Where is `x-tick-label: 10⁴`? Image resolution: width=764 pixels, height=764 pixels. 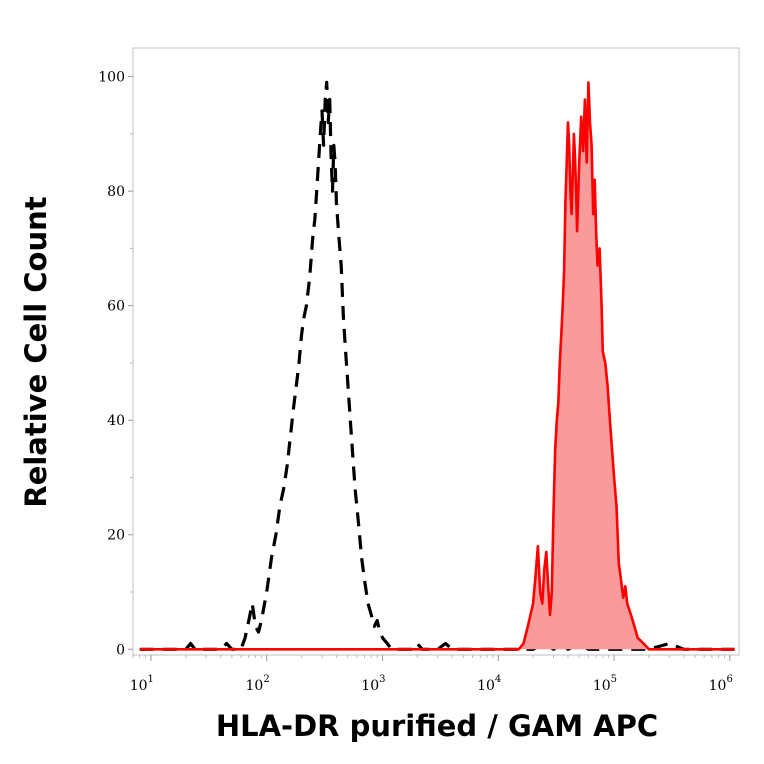 x-tick-label: 10⁴ is located at coordinates (489, 684).